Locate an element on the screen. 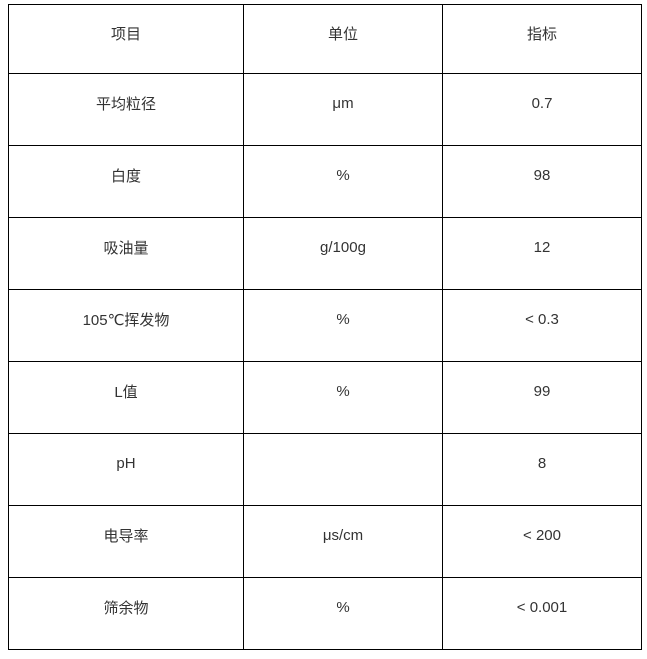 The height and width of the screenshot is (659, 647). table-cell: 白度 is located at coordinates (126, 181).